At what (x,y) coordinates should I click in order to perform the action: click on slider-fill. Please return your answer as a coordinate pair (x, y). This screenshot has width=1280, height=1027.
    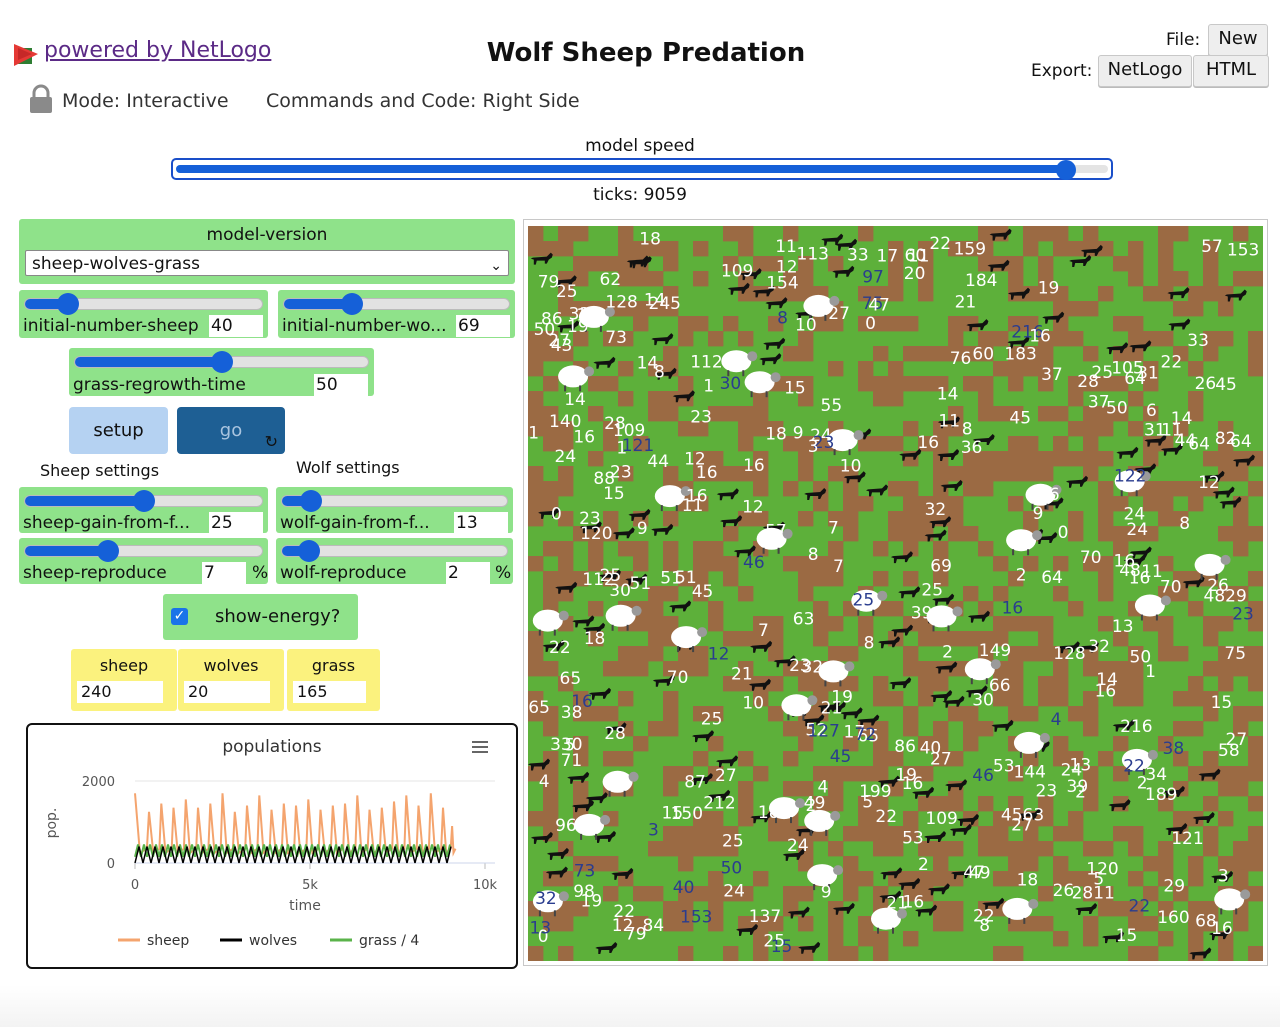
    Looking at the image, I should click on (148, 362).